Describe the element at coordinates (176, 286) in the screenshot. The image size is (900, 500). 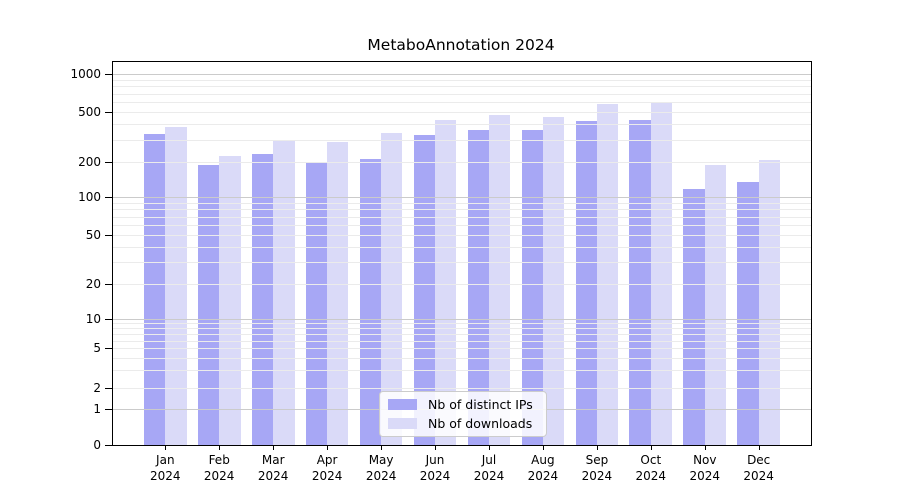
I see `bar-downloads-jan` at that location.